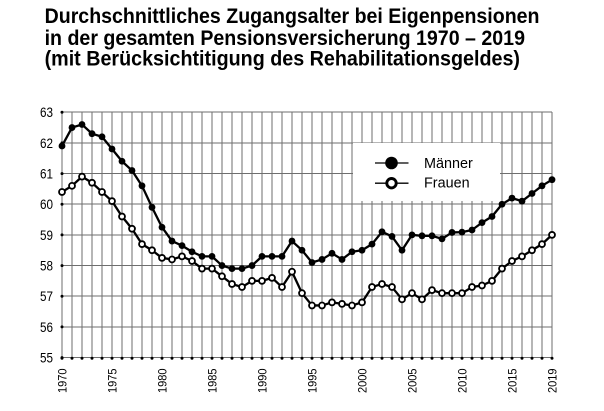 This screenshot has width=604, height=411. Describe the element at coordinates (46, 204) in the screenshot. I see `svg-text: 60` at that location.